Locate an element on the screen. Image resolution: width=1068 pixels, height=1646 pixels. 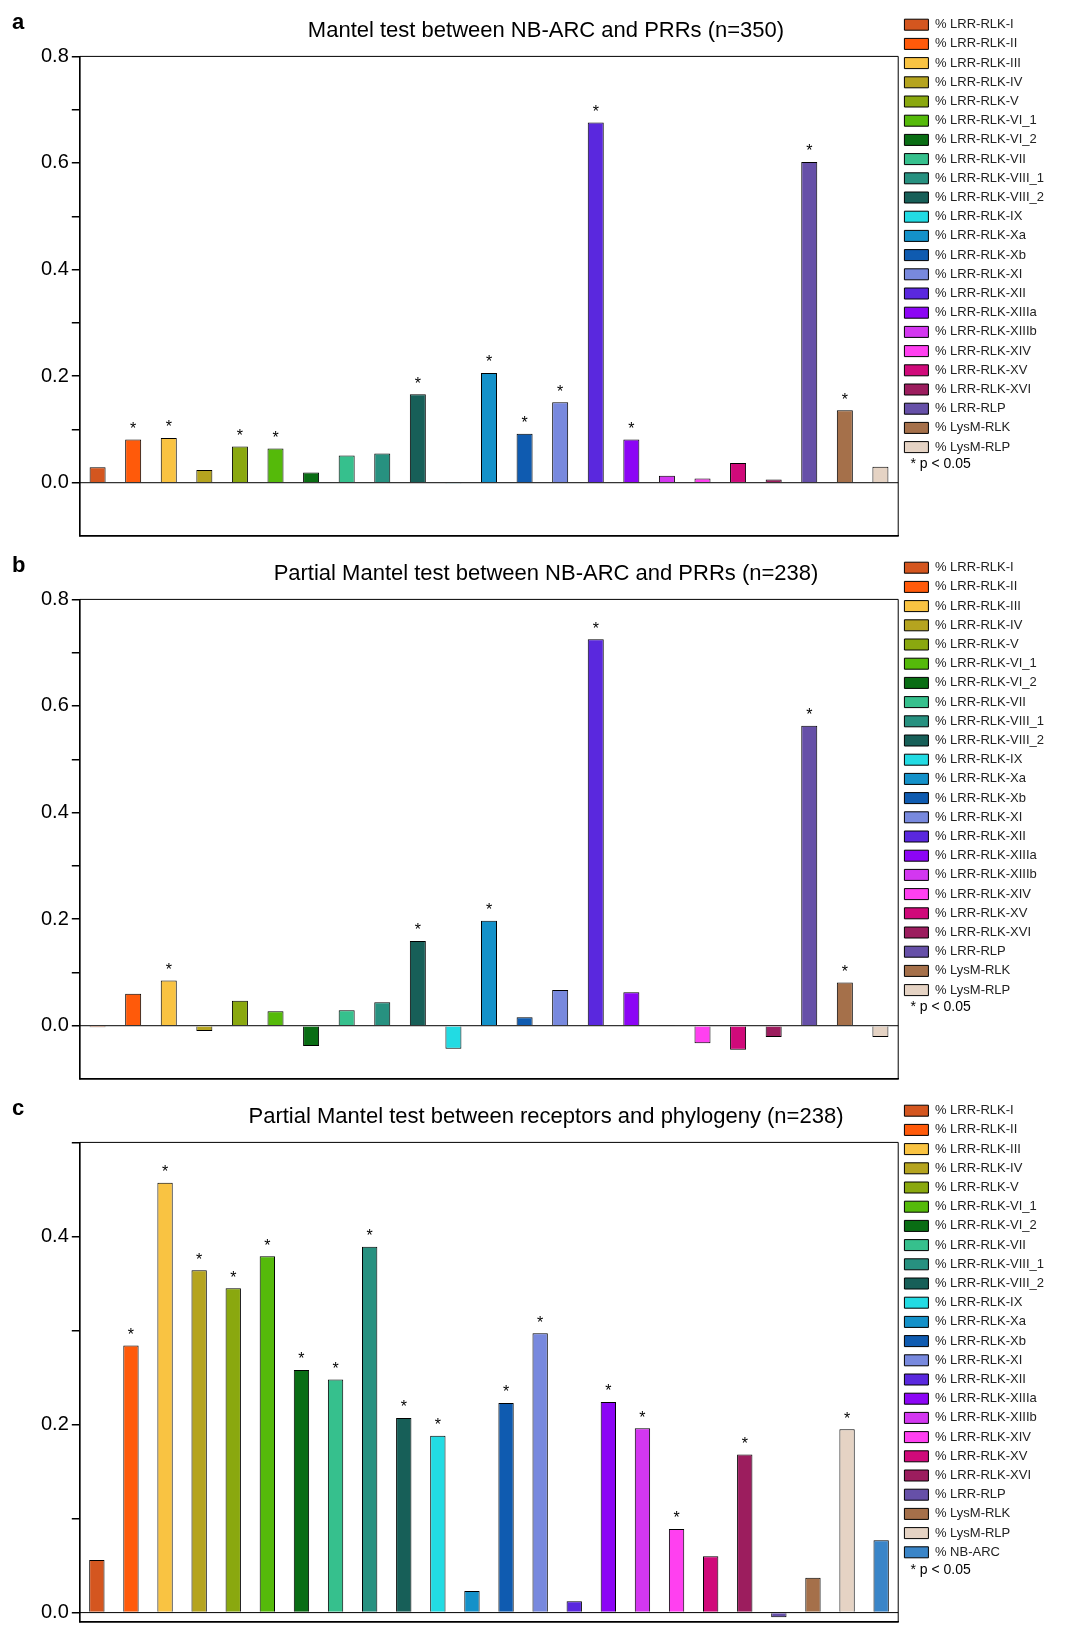
y-tick-label: 0.6 is located at coordinates (54, 161).